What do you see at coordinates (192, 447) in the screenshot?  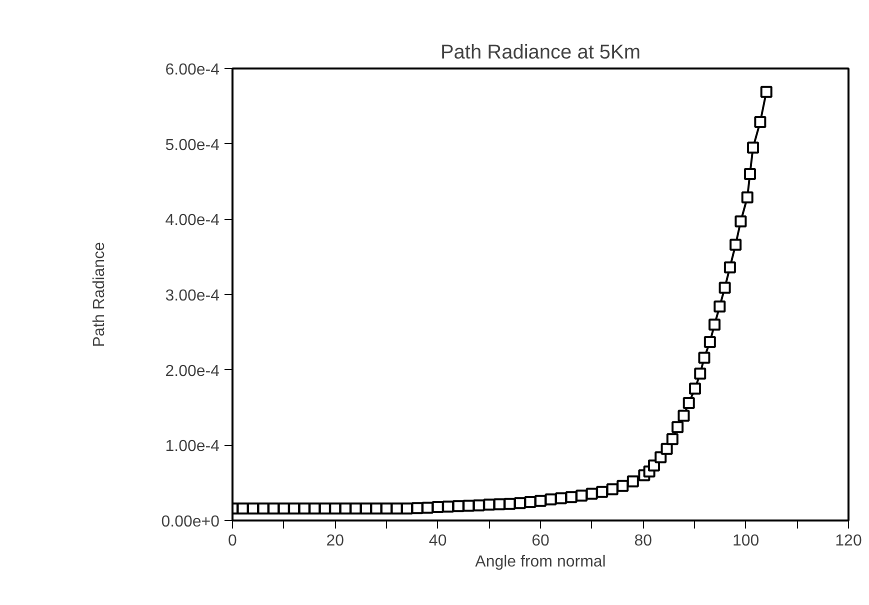 I see `y-tick-label: 1.00e-4` at bounding box center [192, 447].